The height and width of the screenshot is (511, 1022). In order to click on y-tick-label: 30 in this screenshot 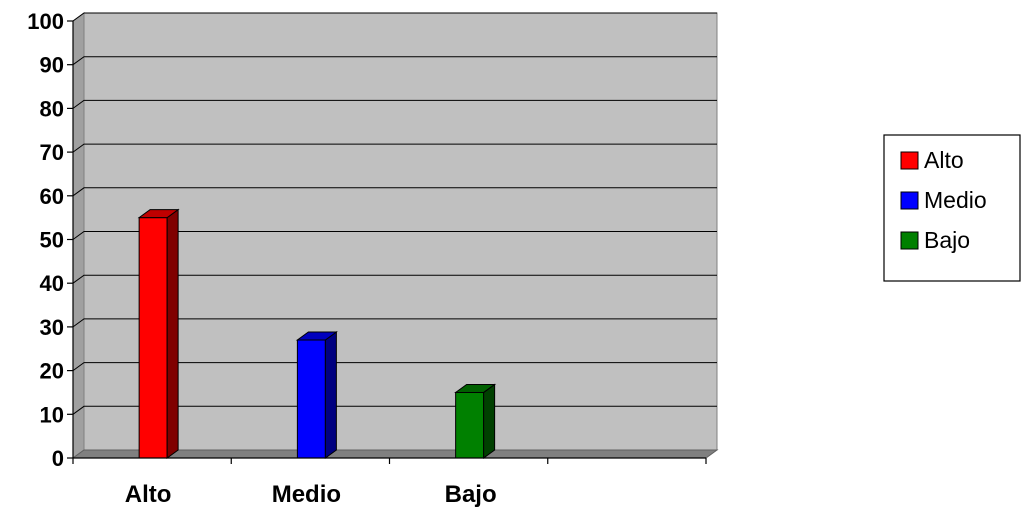, I will do `click(52, 327)`.